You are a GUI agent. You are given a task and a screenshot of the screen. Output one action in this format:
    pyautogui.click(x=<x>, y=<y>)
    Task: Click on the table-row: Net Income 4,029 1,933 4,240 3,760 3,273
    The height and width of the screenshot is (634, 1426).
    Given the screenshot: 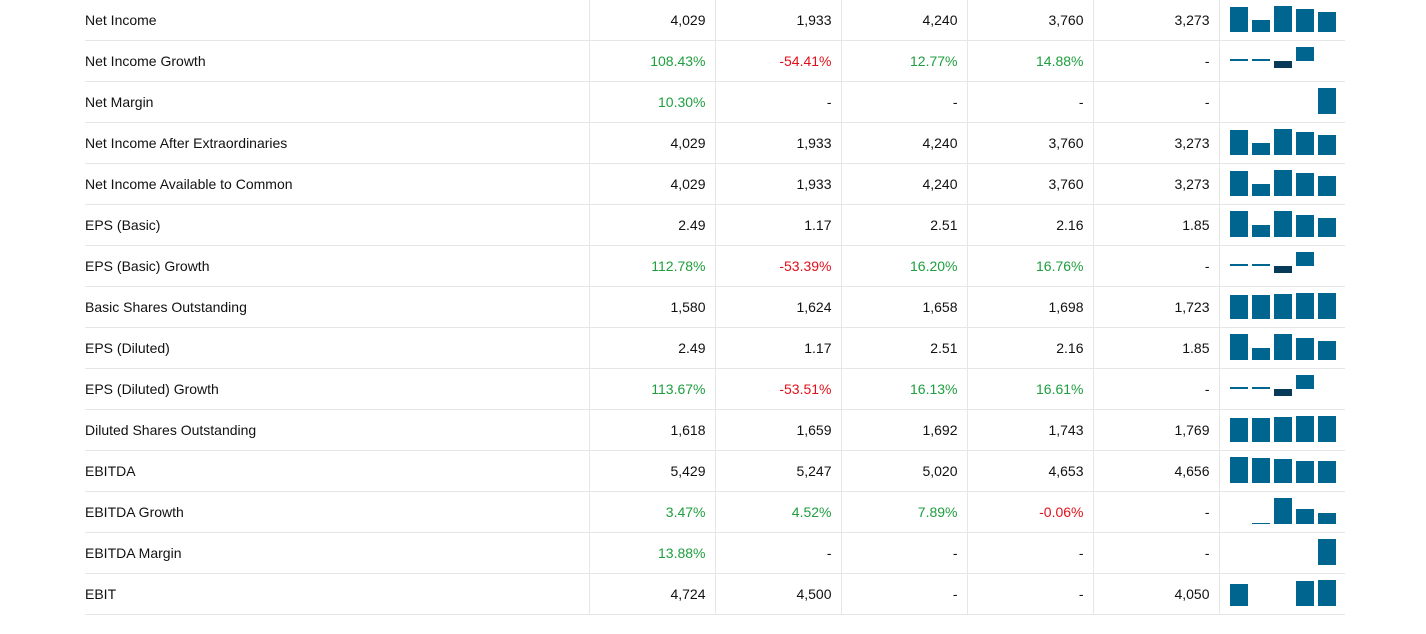 What is the action you would take?
    pyautogui.click(x=715, y=20)
    